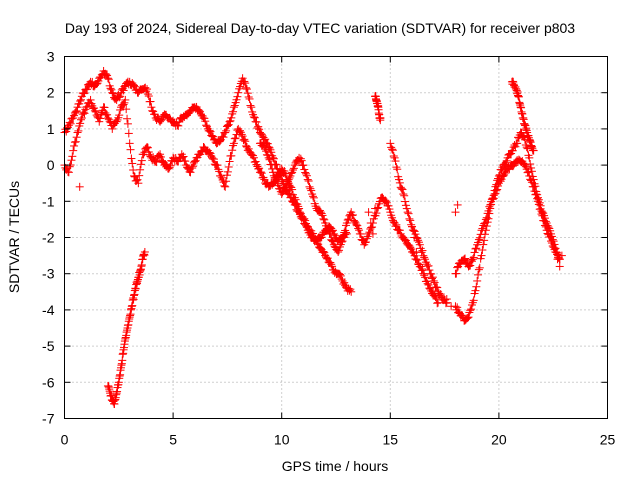 This screenshot has width=640, height=480. I want to click on x-tick-label: 15, so click(391, 440).